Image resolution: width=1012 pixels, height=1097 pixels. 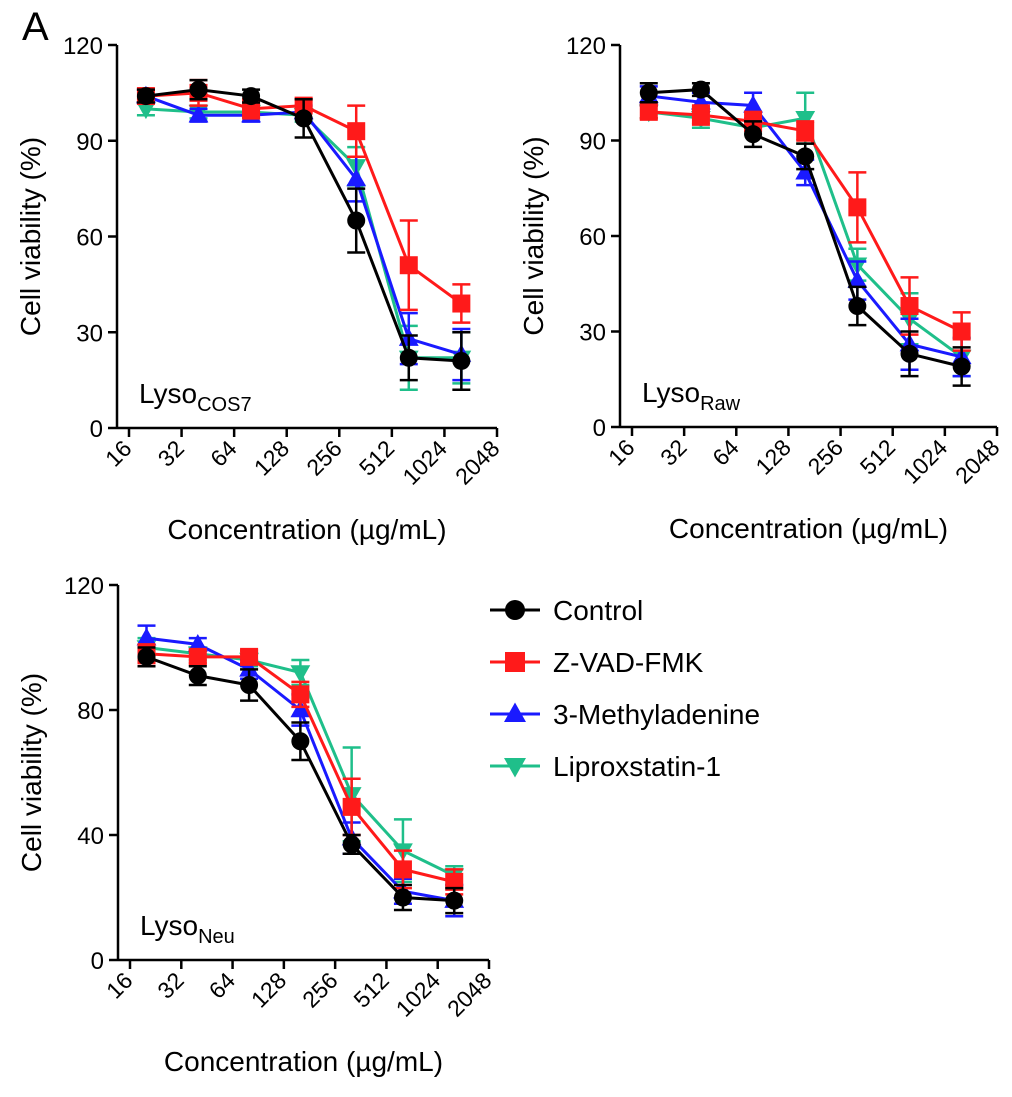 What do you see at coordinates (224, 405) in the screenshot?
I see `cell-line-subscript: COS7` at bounding box center [224, 405].